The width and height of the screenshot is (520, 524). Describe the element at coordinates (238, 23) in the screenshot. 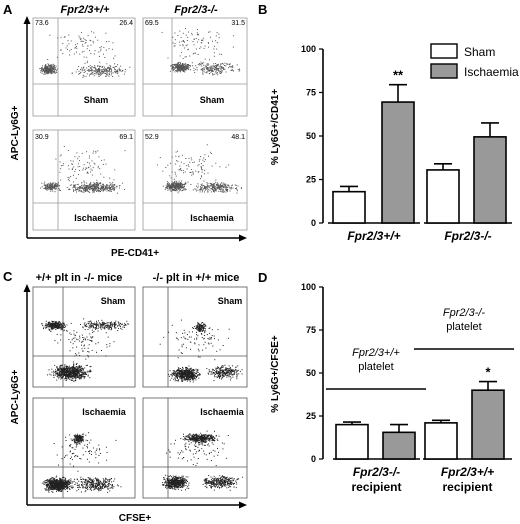

I see `panel-a-plot-2-right-pct: 31.5` at that location.